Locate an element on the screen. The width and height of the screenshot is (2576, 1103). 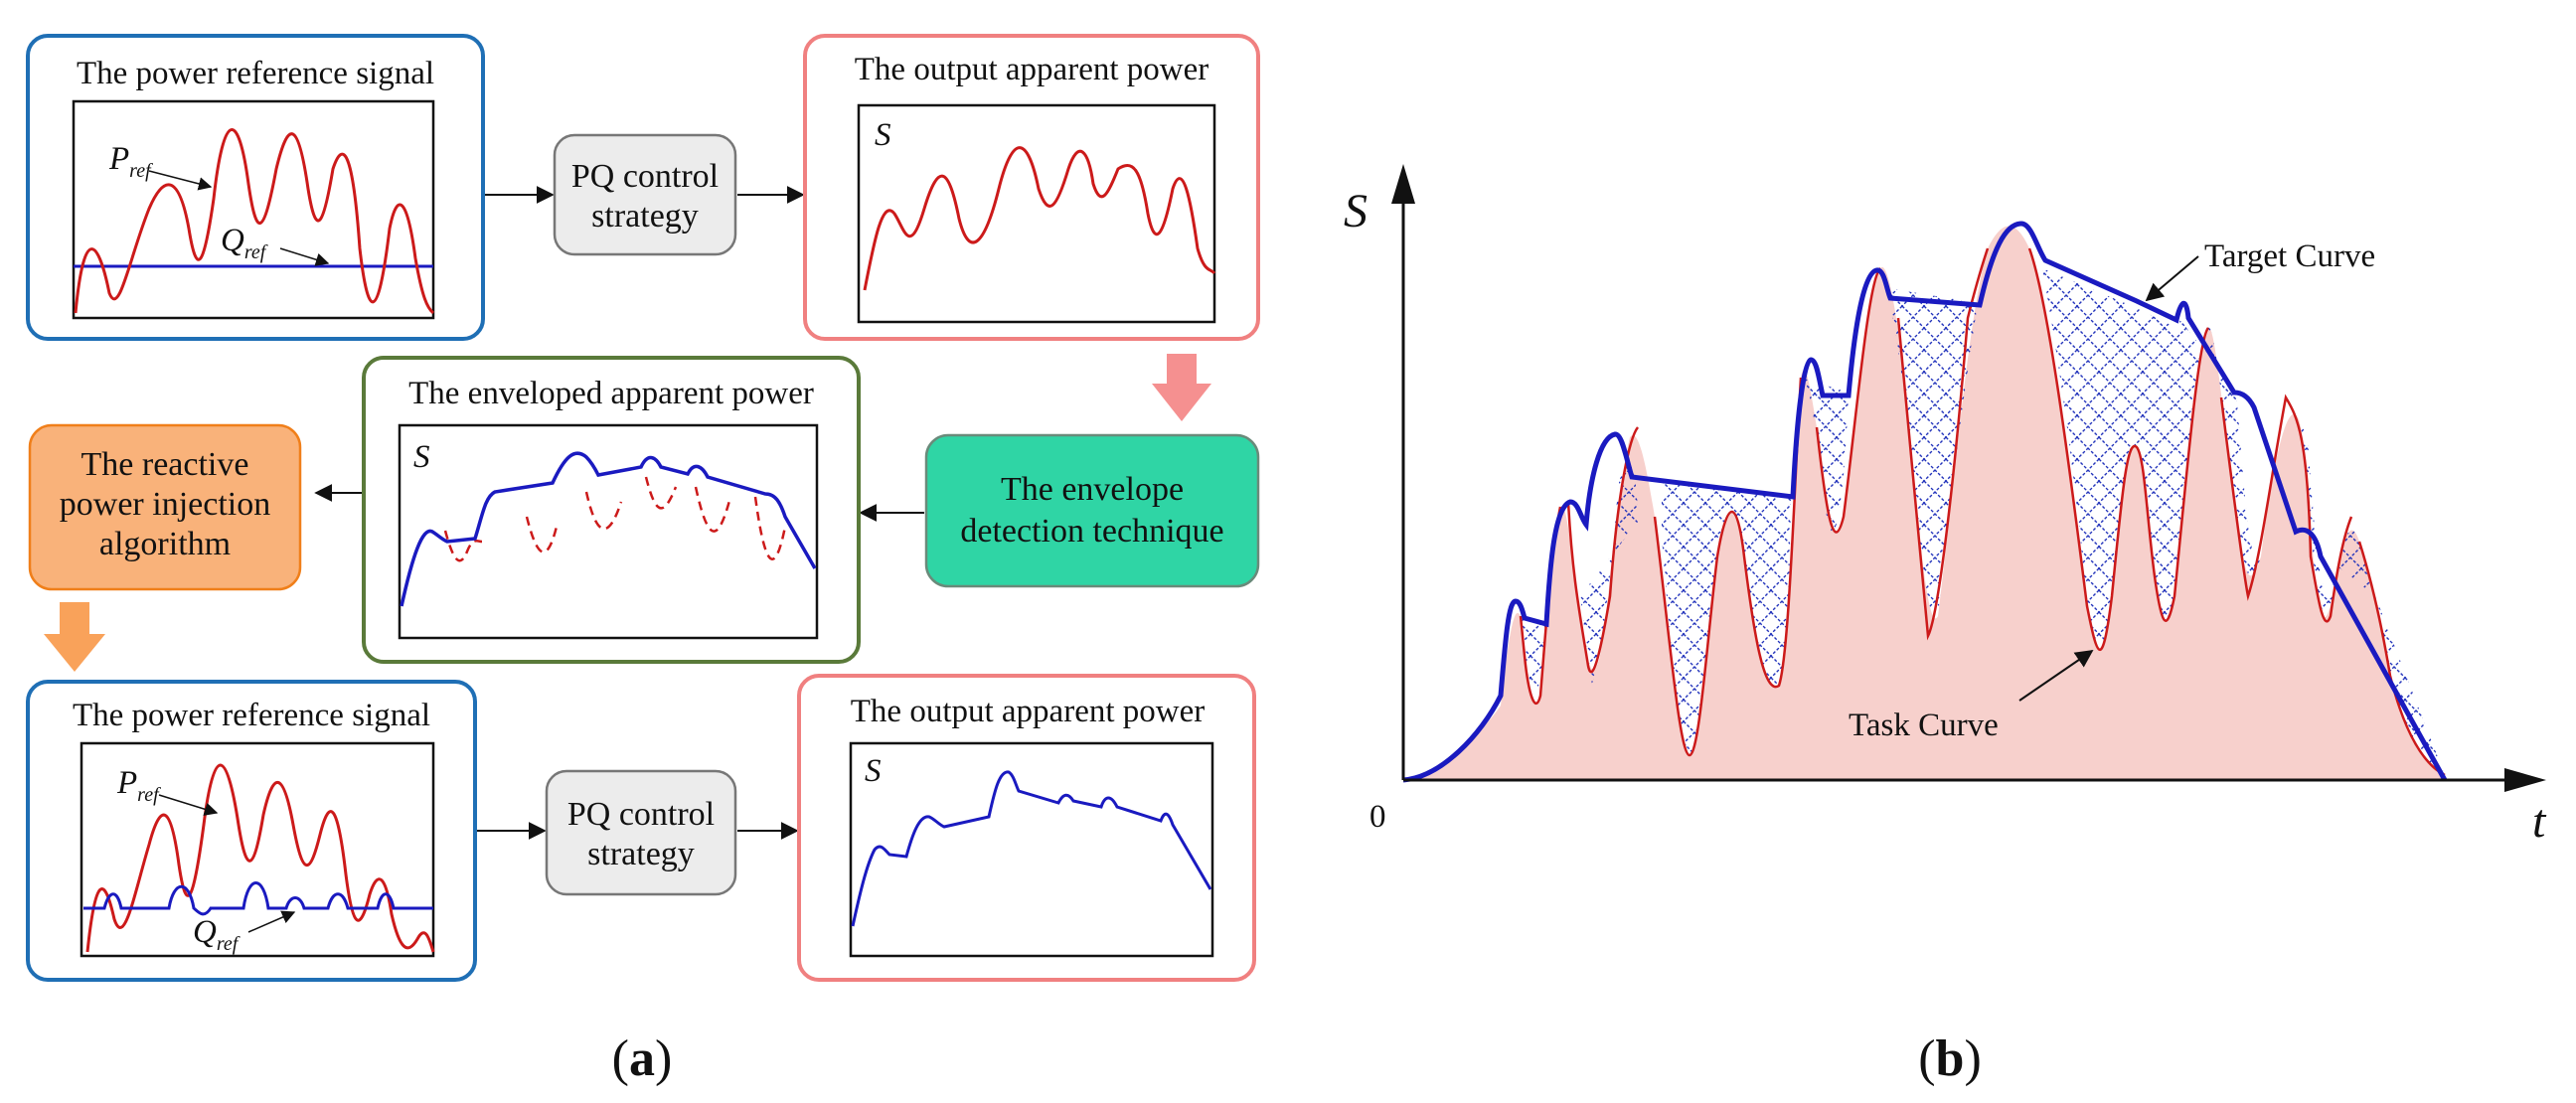
target-curve-label: Target Curve is located at coordinates (2289, 256).